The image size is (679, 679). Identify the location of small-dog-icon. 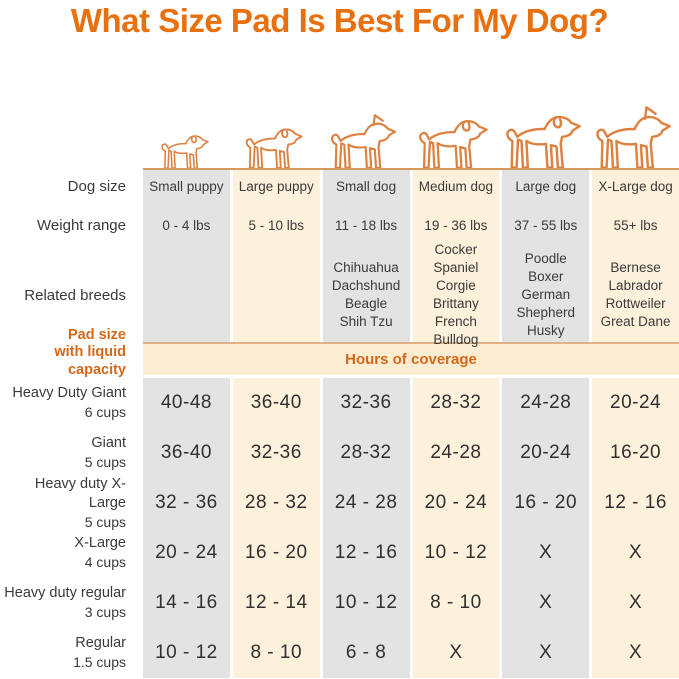
(364, 141).